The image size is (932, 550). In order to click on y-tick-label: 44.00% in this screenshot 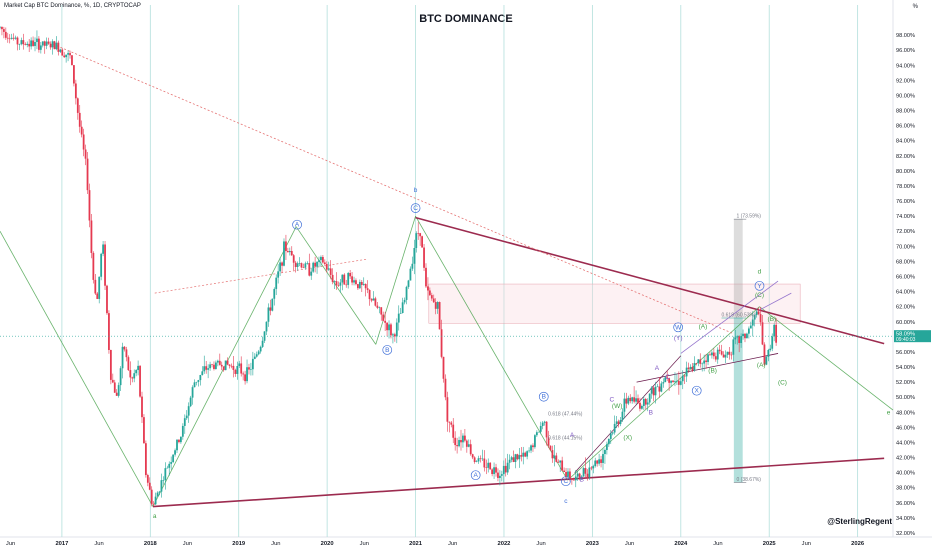, I will do `click(905, 443)`.